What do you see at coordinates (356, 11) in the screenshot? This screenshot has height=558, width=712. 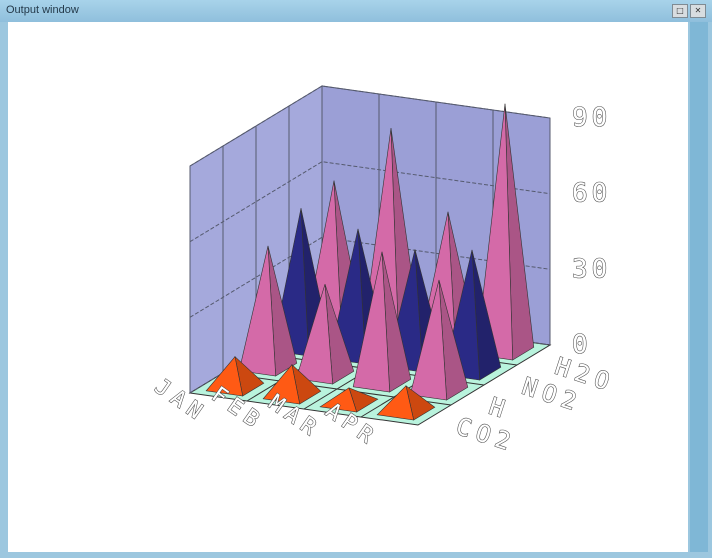 I see `title-bar: Output window □ ✕` at bounding box center [356, 11].